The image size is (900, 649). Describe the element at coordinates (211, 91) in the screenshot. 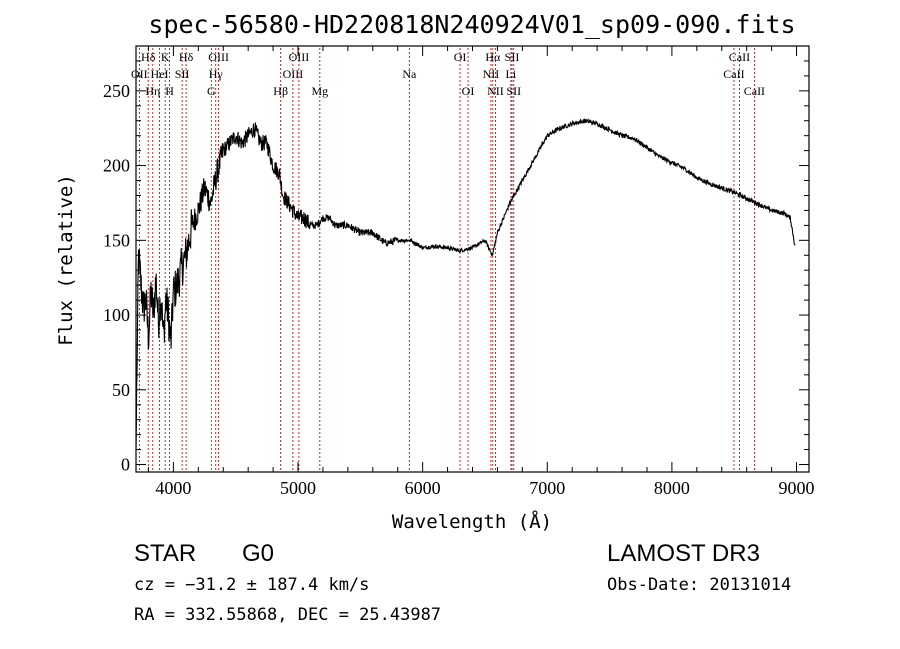

I see `spectral-line-label: G` at that location.